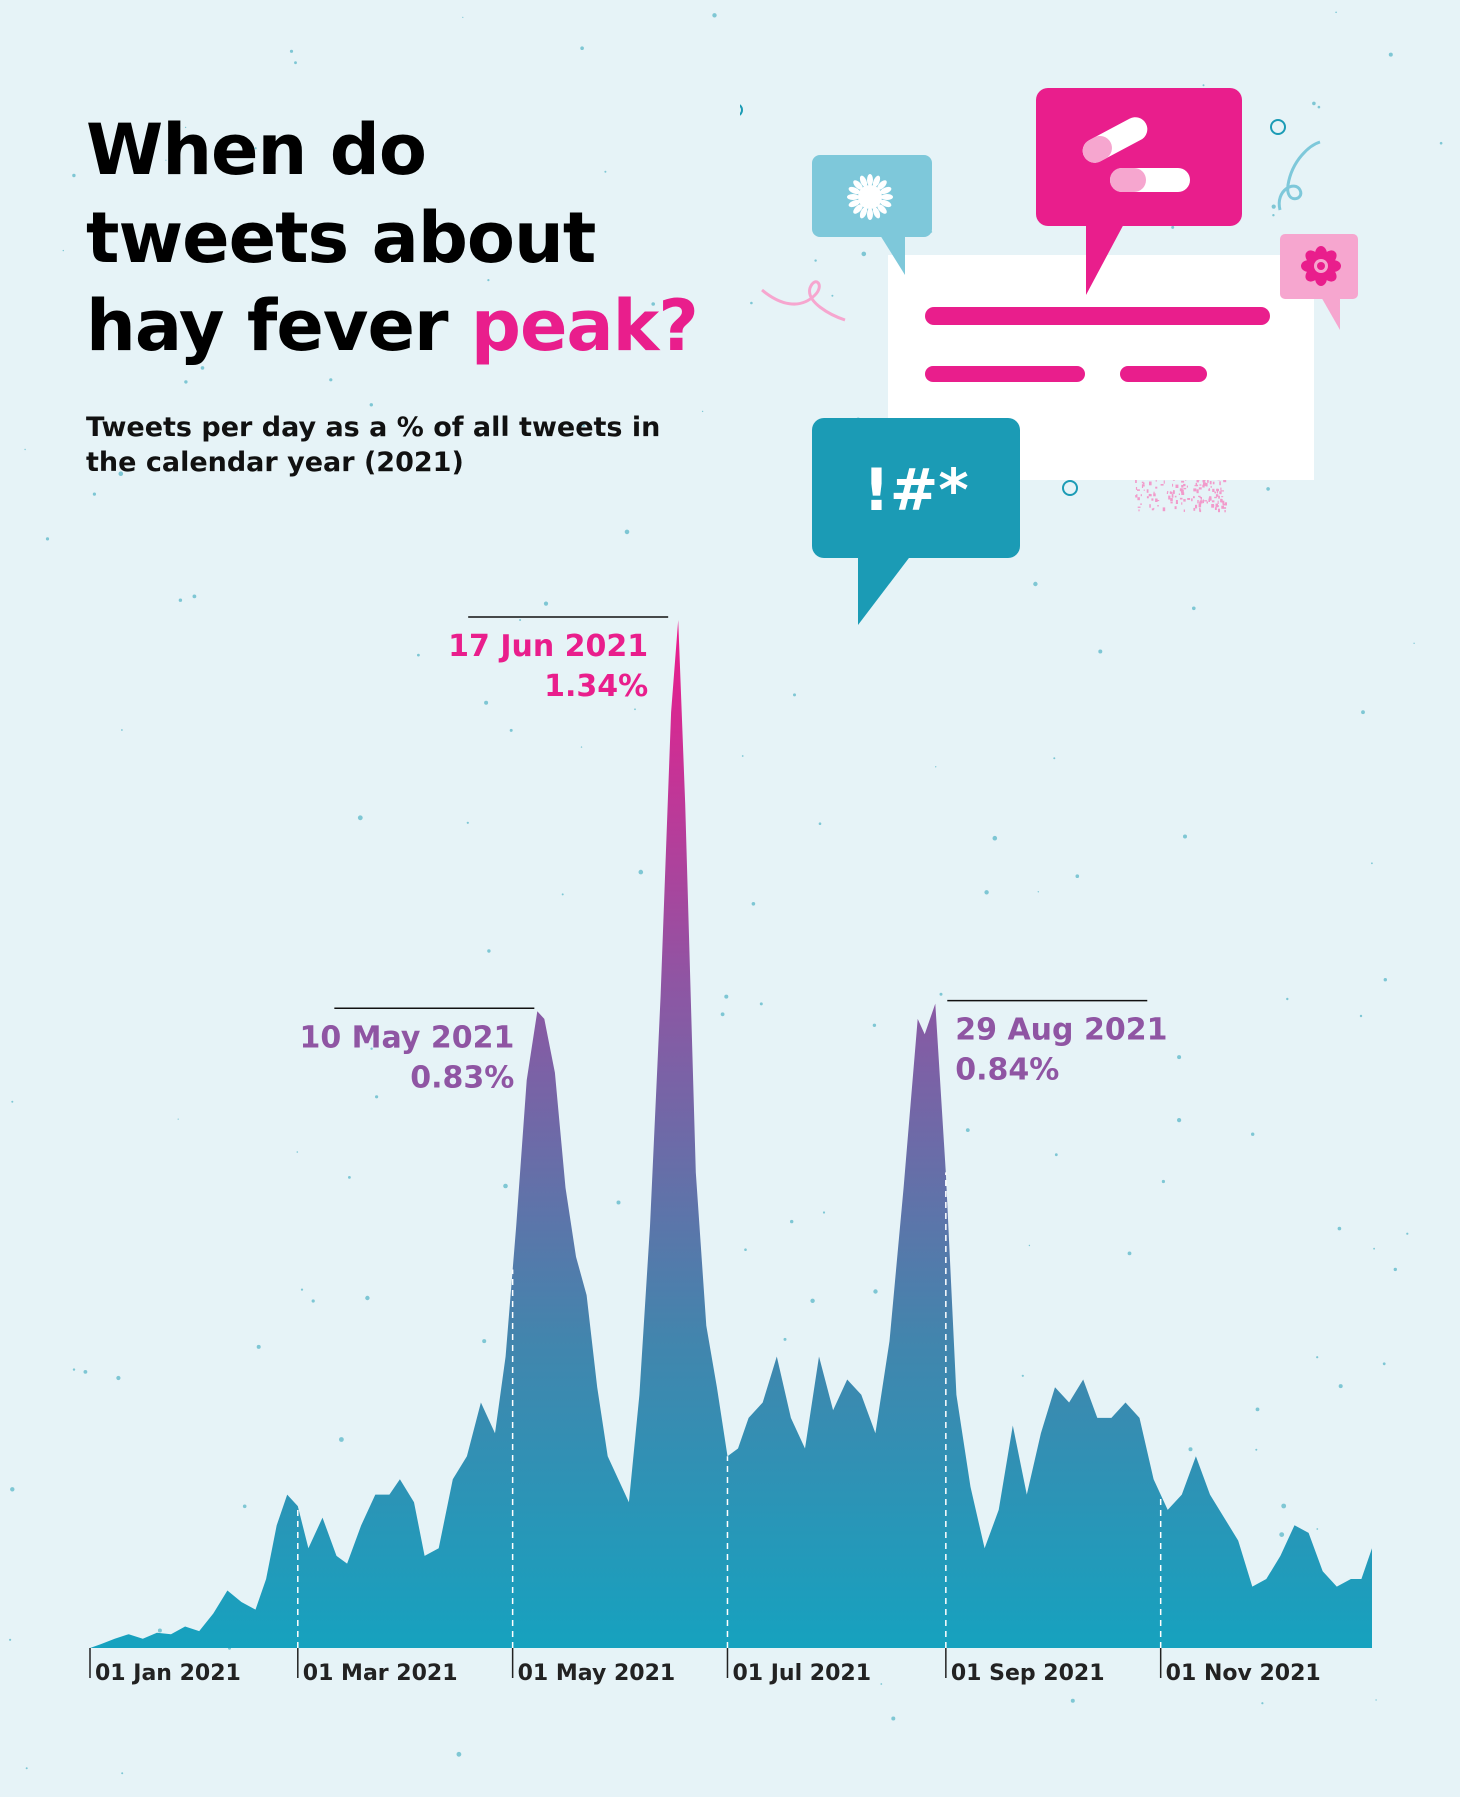 This screenshot has height=1797, width=1460. Describe the element at coordinates (462, 1077) in the screenshot. I see `annotation-value: 0.83%` at that location.